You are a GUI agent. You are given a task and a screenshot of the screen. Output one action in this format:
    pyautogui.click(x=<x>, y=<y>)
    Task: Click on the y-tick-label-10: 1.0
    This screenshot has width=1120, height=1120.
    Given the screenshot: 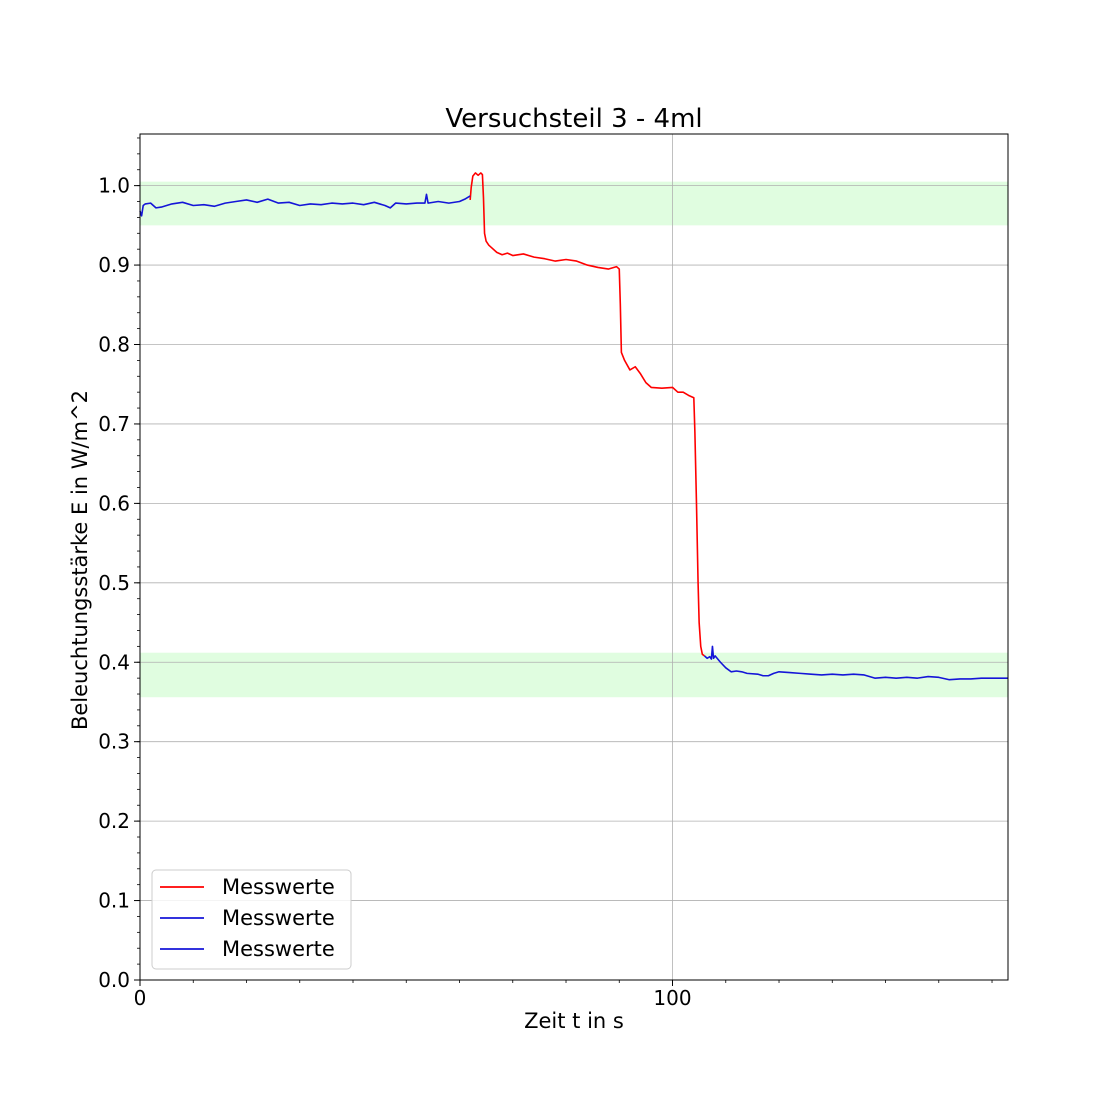 What is the action you would take?
    pyautogui.click(x=114, y=186)
    